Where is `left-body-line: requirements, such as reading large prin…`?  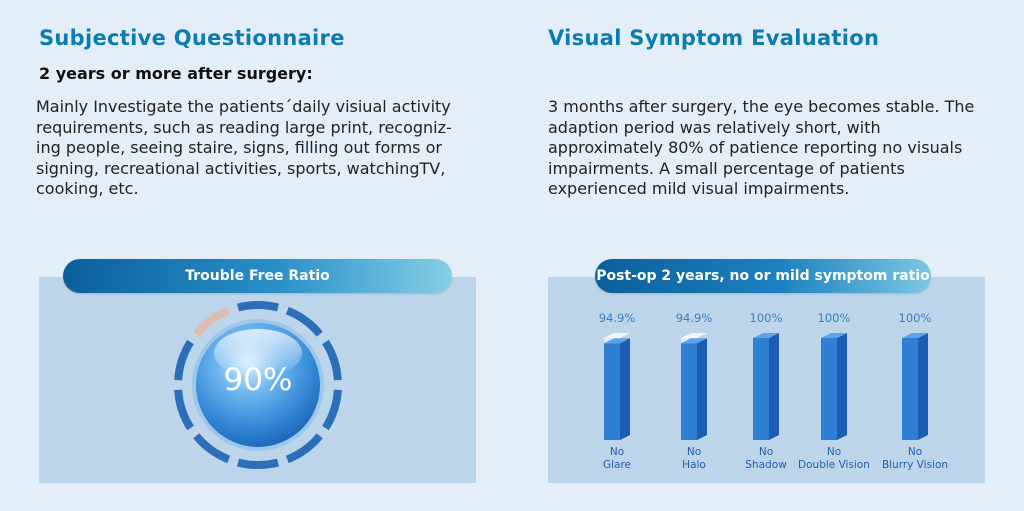 left-body-line: requirements, such as reading large prin… is located at coordinates (244, 127).